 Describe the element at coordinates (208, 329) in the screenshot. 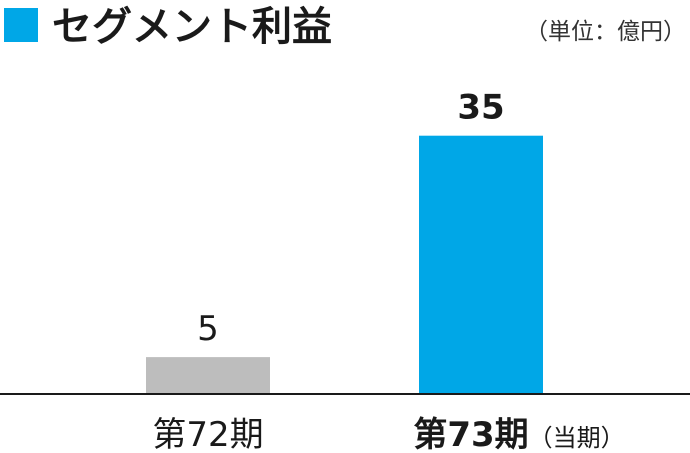

I see `value-label: 5` at that location.